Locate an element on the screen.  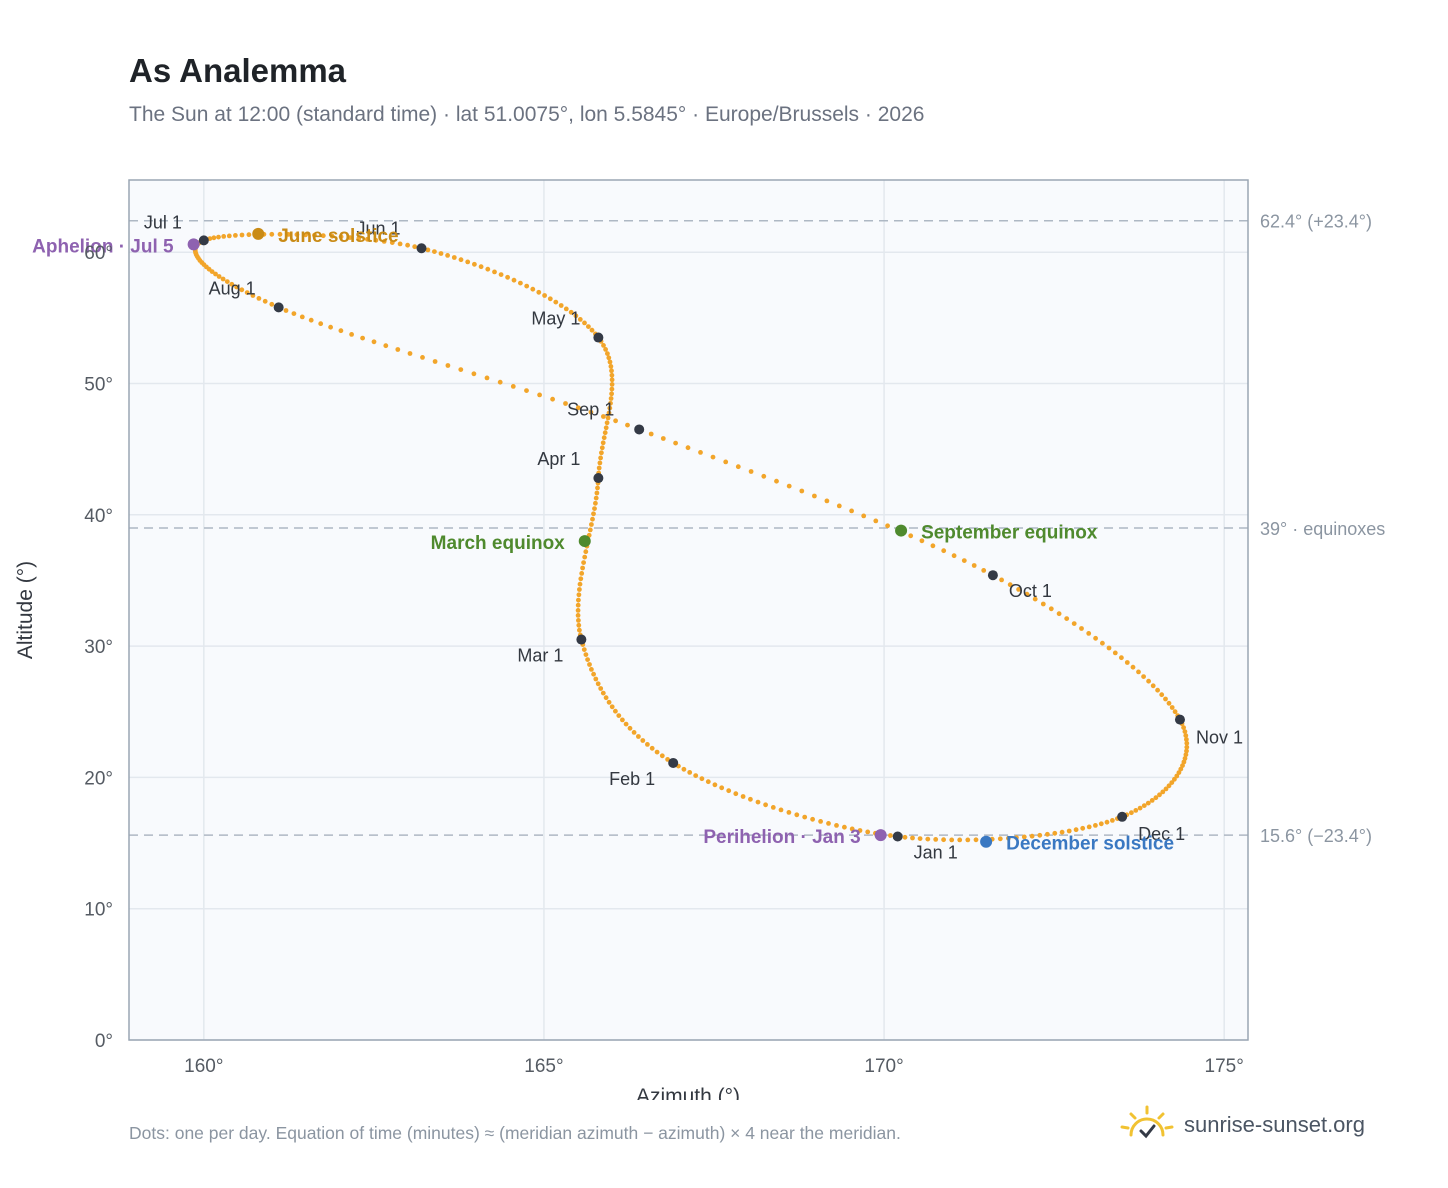
y-tick-label: 60° is located at coordinates (98, 253).